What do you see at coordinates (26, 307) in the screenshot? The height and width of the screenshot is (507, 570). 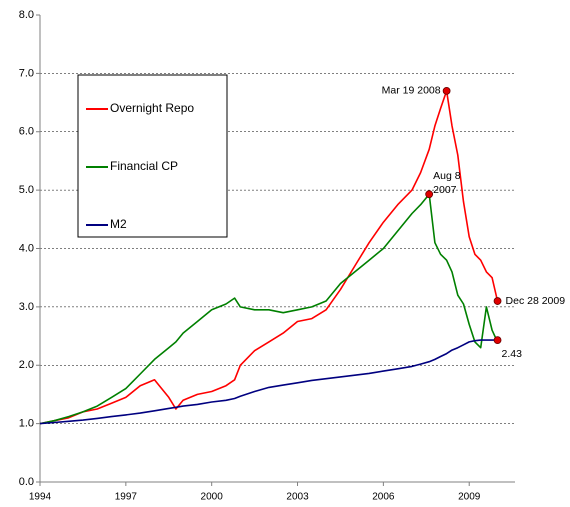 I see `y-tick-label: 3.0` at bounding box center [26, 307].